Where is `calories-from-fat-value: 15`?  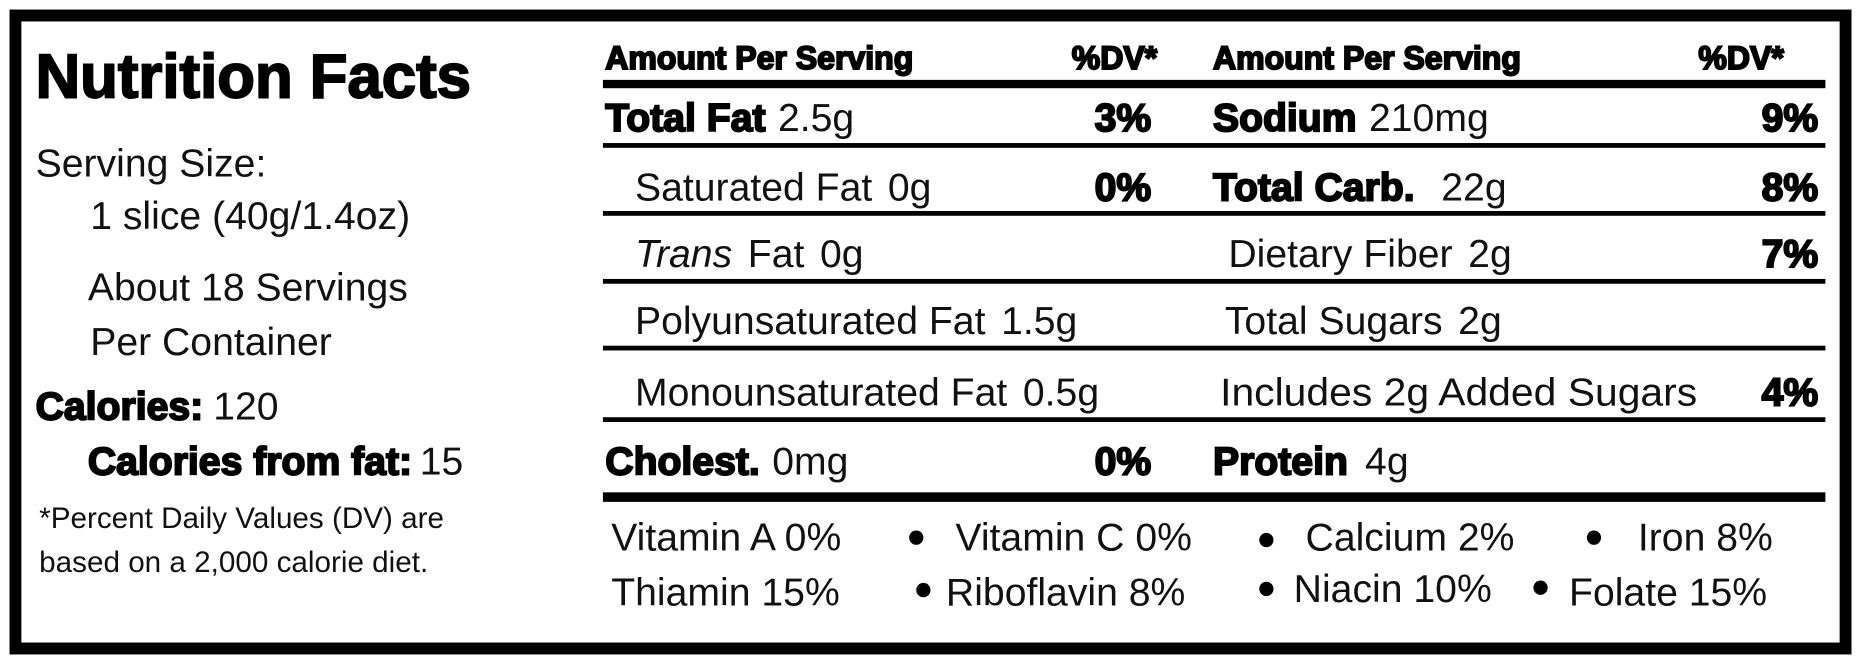 calories-from-fat-value: 15 is located at coordinates (442, 461).